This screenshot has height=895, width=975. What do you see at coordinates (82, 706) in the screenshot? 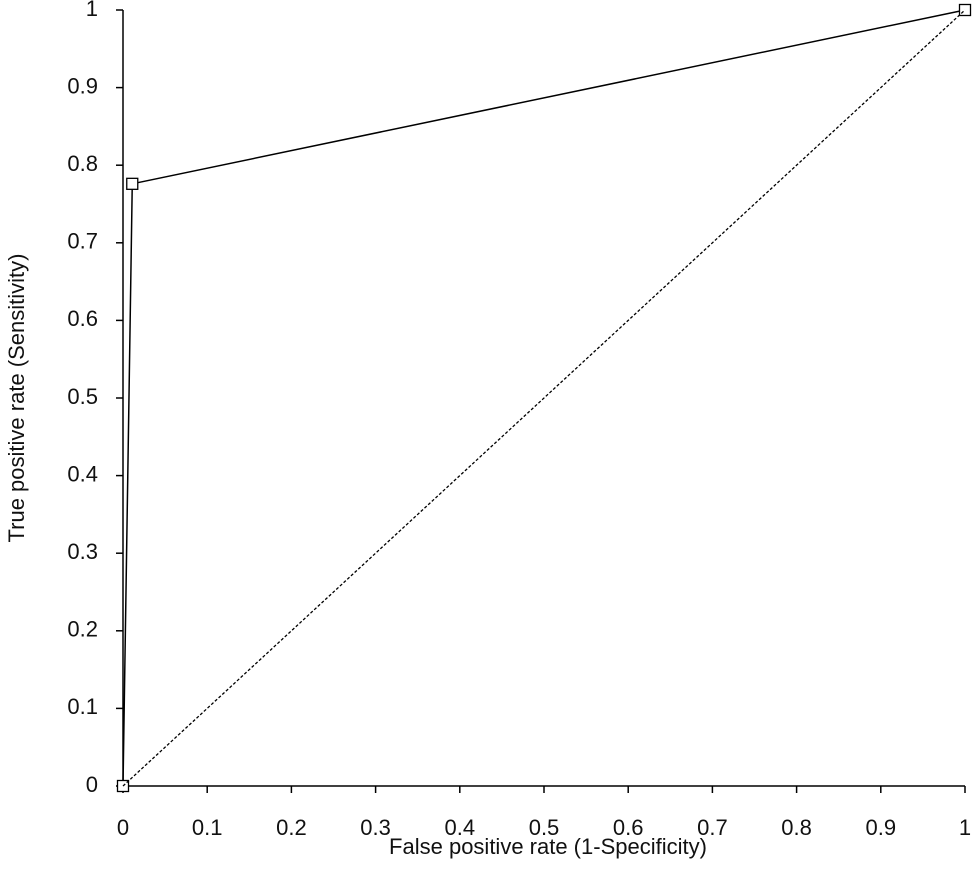
I see `y-tick-label: 0.1` at bounding box center [82, 706].